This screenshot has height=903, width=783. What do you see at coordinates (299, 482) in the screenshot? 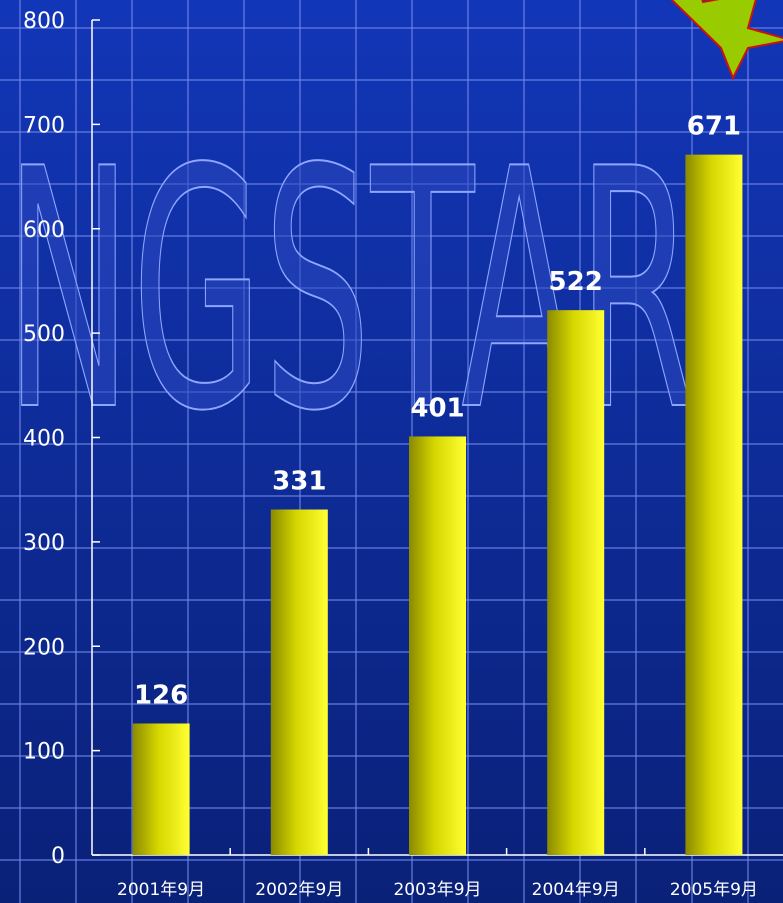
I see `data-label: 331` at bounding box center [299, 482].